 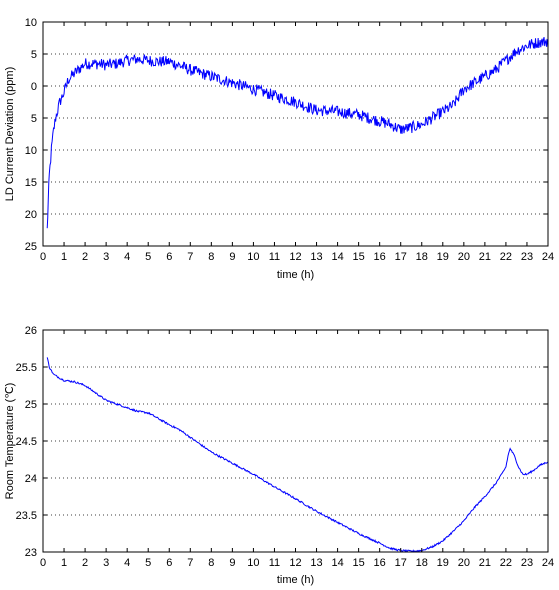 I want to click on y-axis-label: Room Temperature (℃), so click(x=10, y=441).